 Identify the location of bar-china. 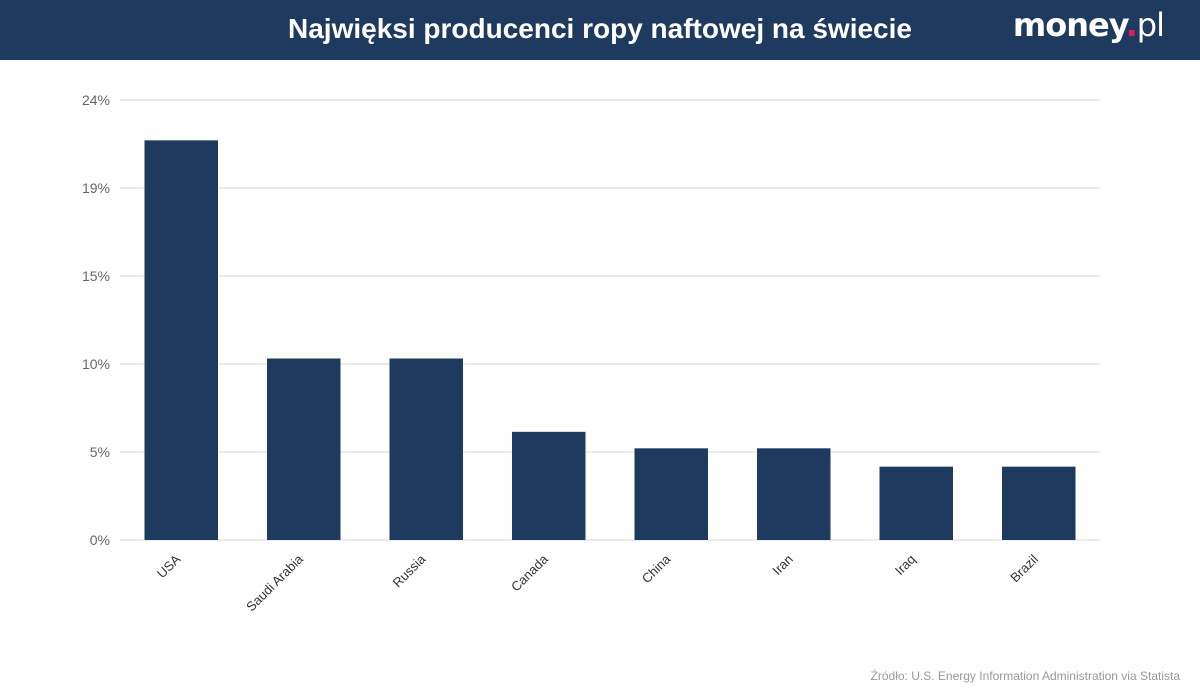
(671, 494).